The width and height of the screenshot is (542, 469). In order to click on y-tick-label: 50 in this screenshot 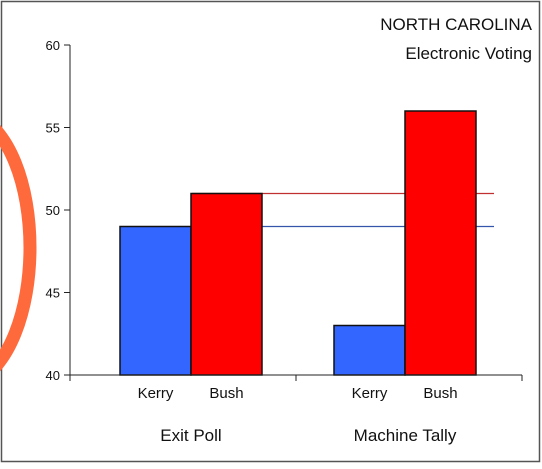, I will do `click(53, 210)`.